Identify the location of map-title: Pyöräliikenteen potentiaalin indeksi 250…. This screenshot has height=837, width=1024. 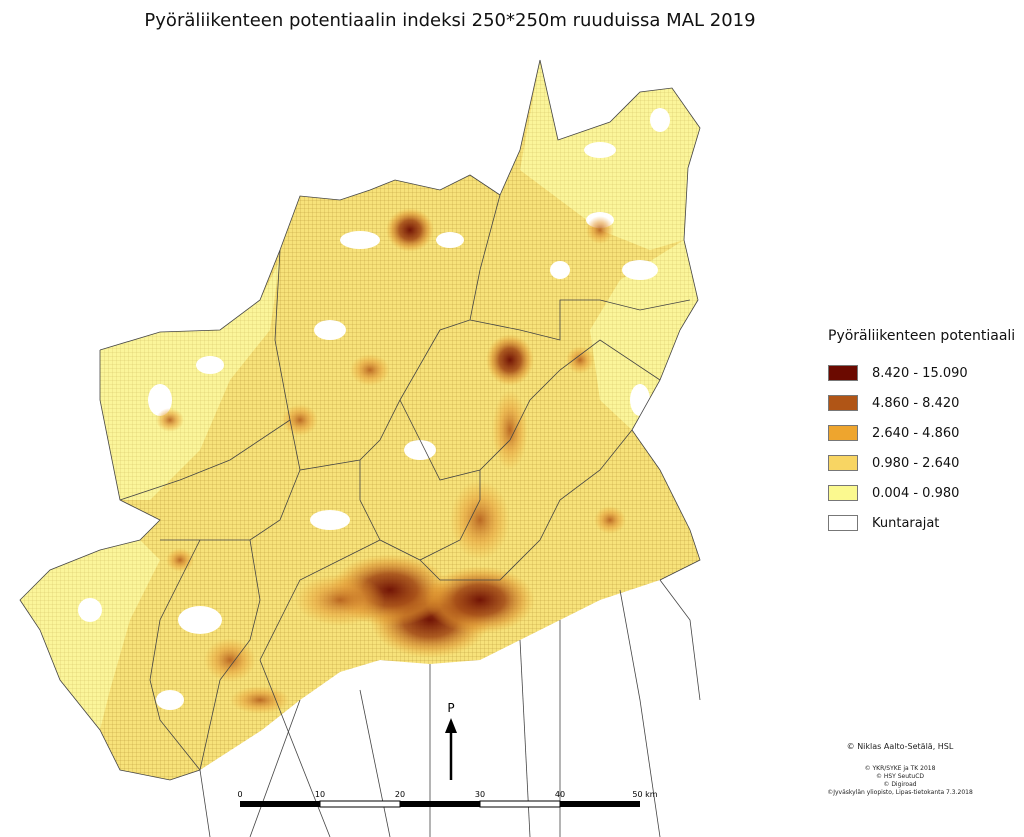
(450, 20).